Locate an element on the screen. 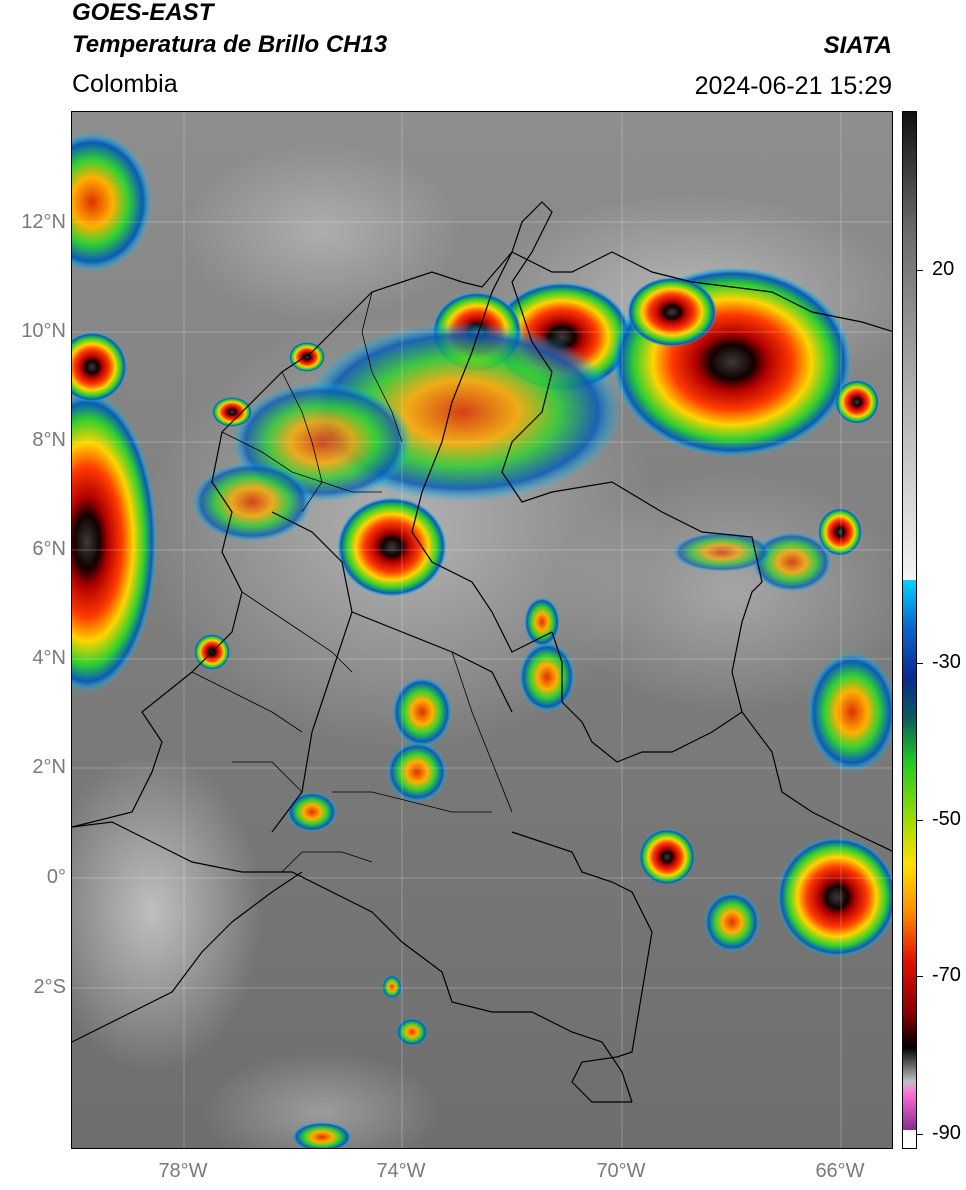  lat-label-12n: 12°N is located at coordinates (43, 222).